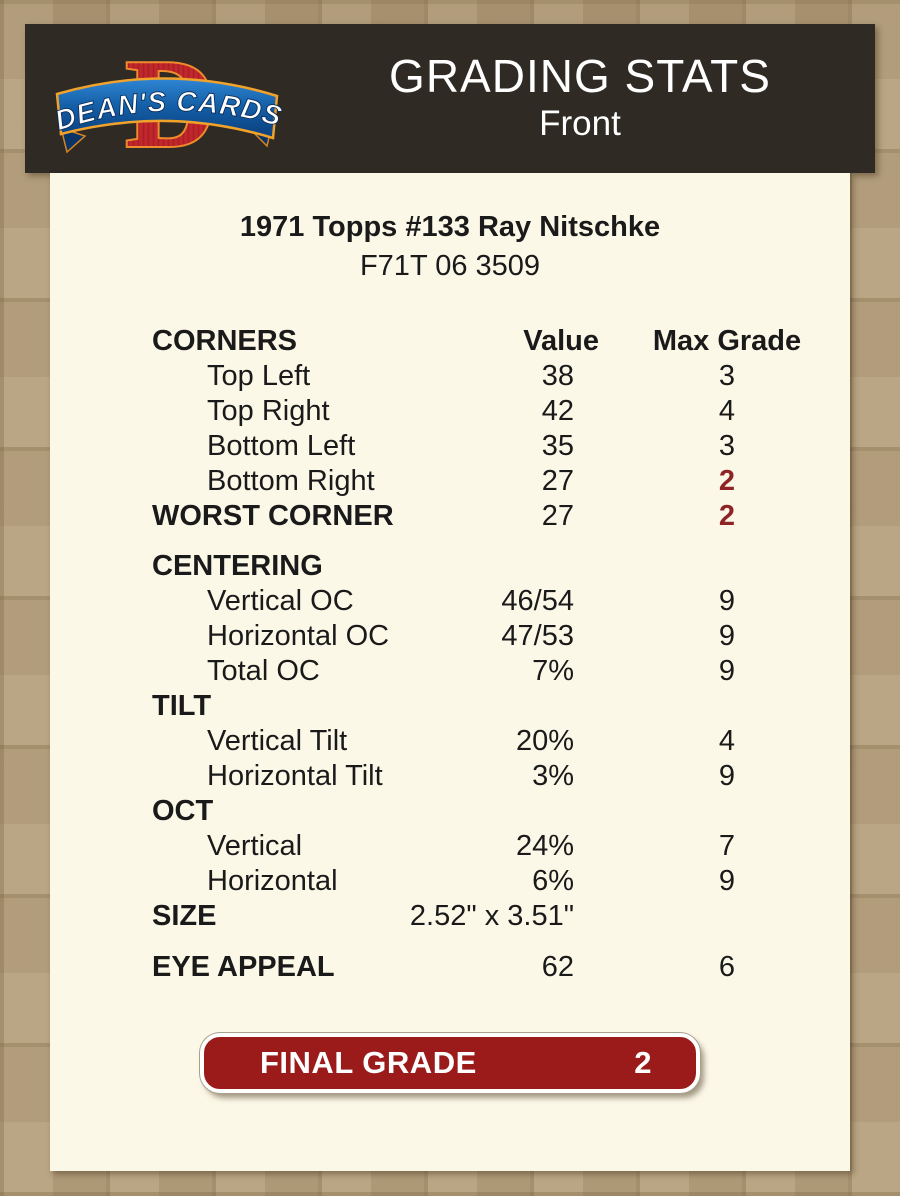  I want to click on final-grade-label: FINAL GRADE, so click(368, 1062).